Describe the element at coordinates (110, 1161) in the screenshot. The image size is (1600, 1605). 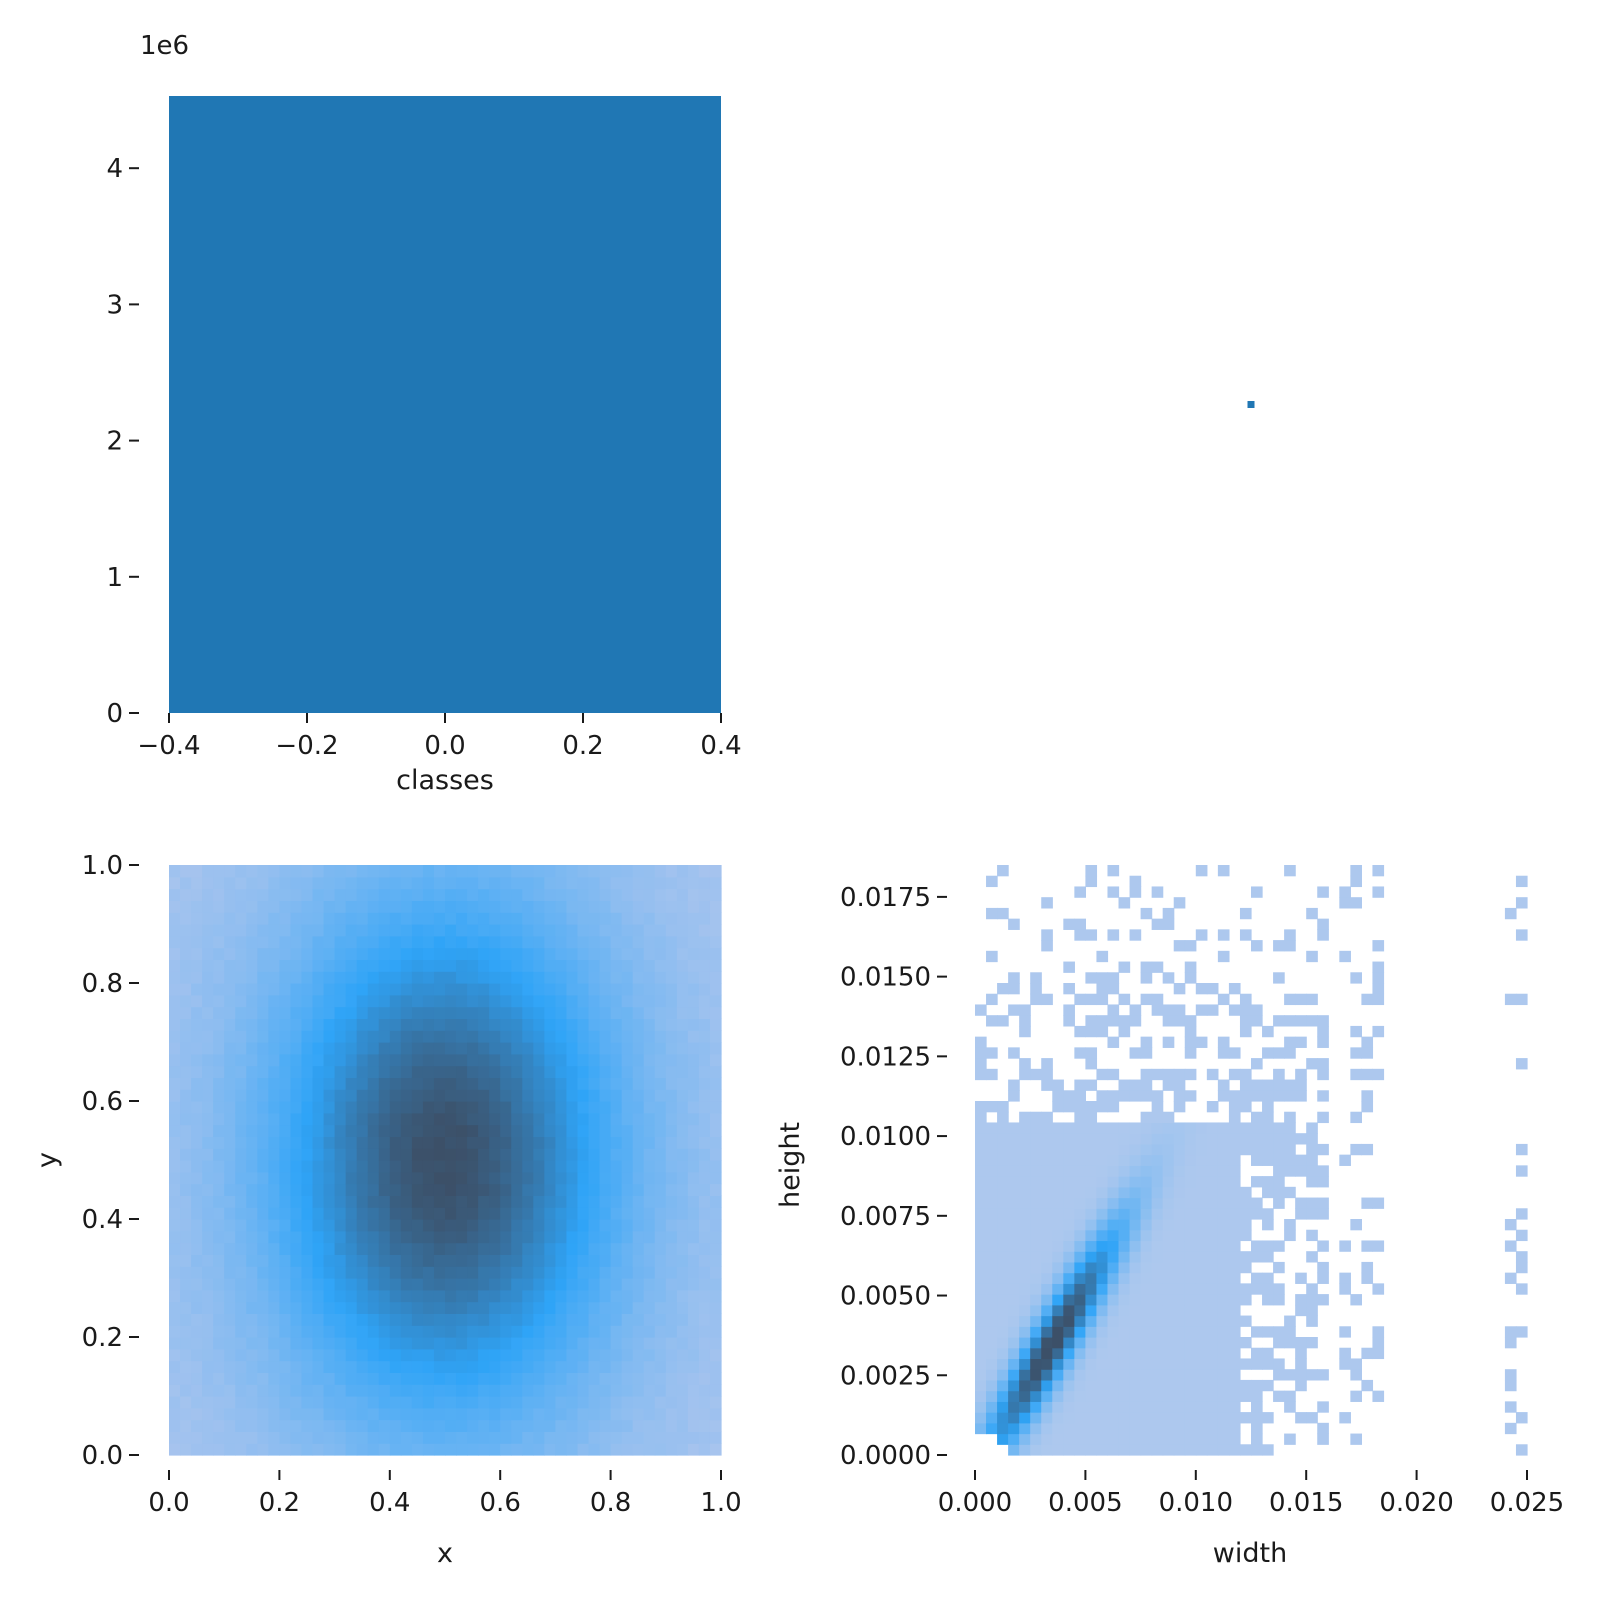
I see `xy-y-ticks: 0.00.20.40.60.81.0` at that location.